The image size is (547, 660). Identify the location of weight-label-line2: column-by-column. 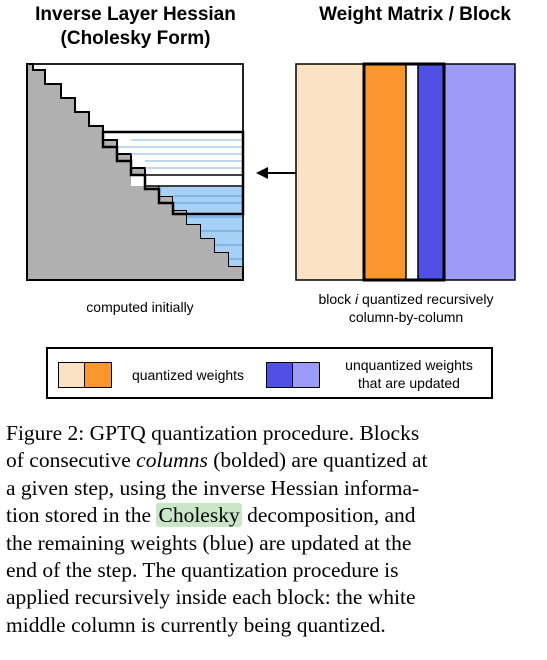
(406, 317).